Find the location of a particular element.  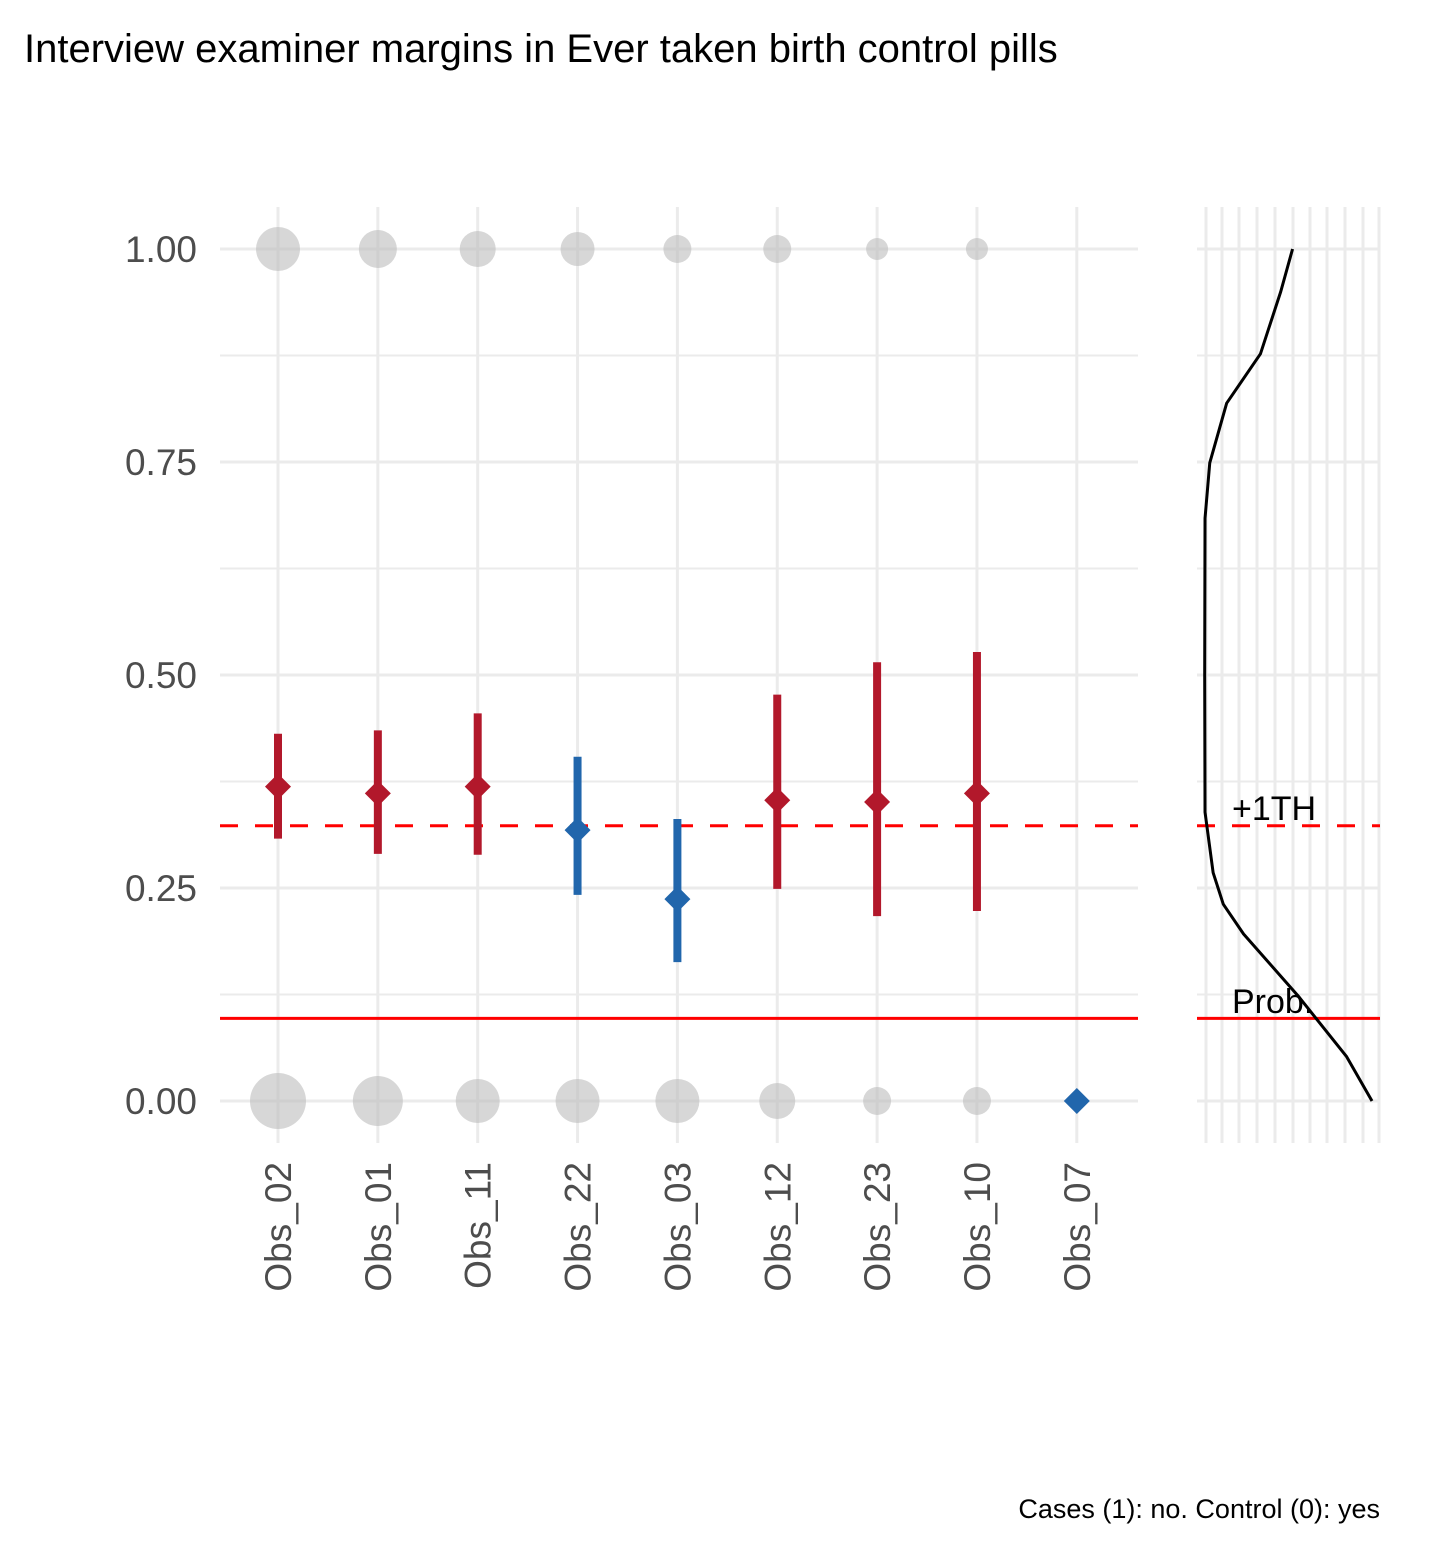

density-curve is located at coordinates (1288, 675).